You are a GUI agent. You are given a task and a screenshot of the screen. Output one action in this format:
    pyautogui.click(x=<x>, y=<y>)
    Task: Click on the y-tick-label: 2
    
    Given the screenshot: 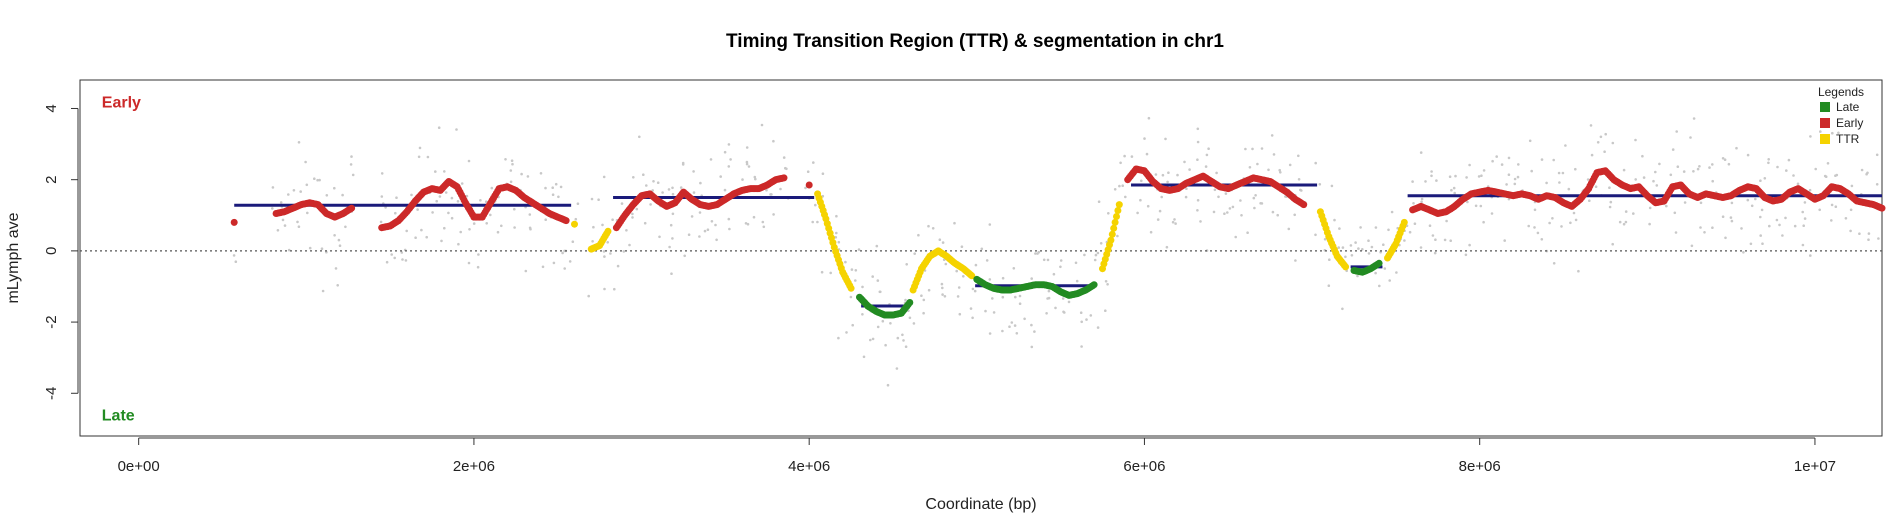 What is the action you would take?
    pyautogui.click(x=51, y=180)
    